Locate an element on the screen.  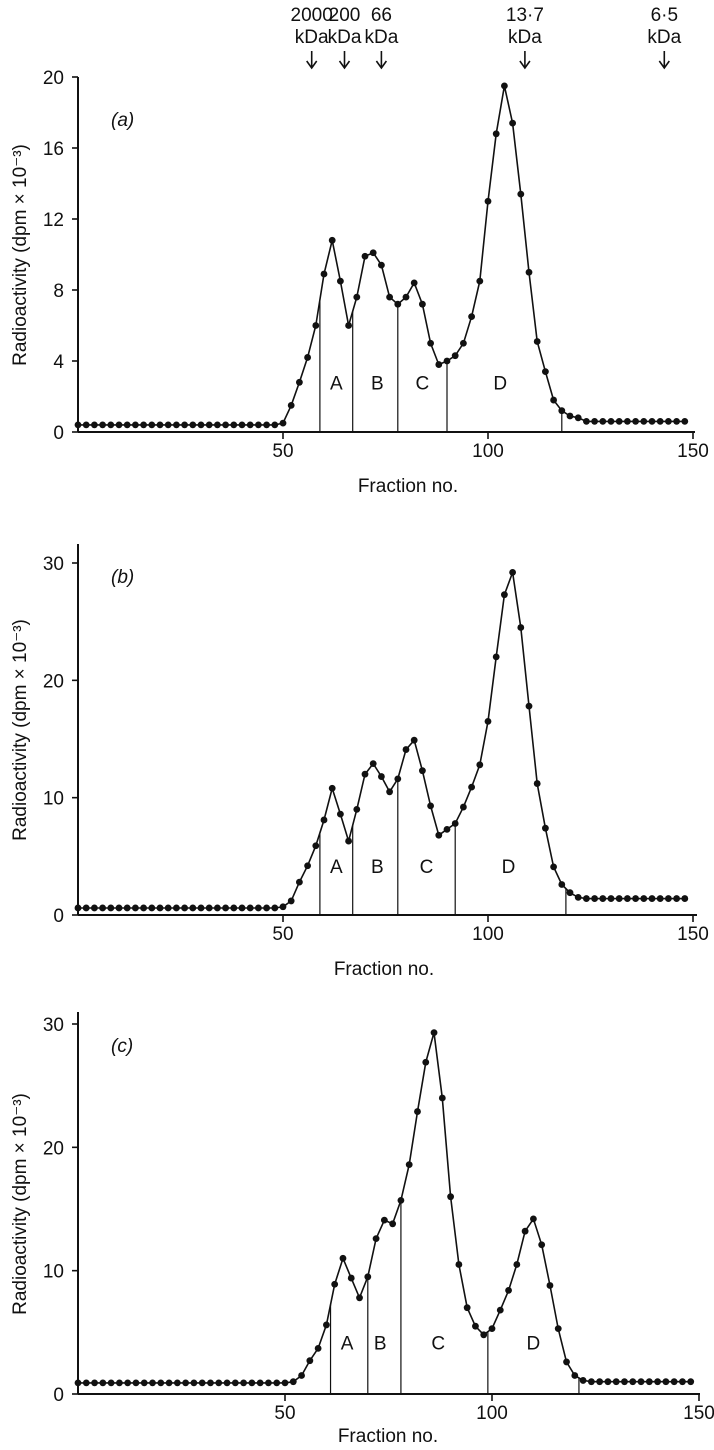
panel-label: (c) is located at coordinates (122, 1046).